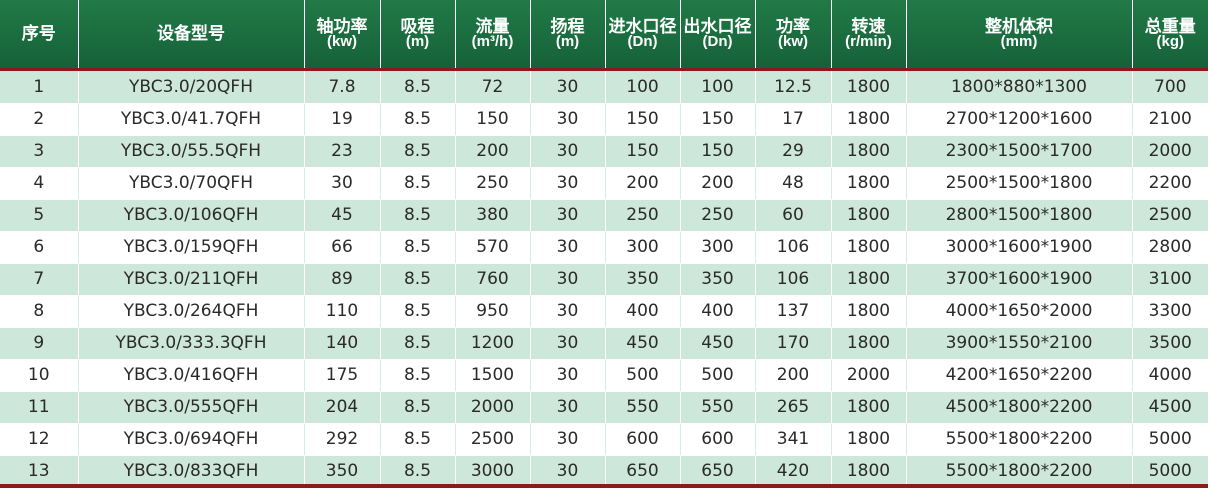  Describe the element at coordinates (39, 34) in the screenshot. I see `column-header: 序号` at that location.